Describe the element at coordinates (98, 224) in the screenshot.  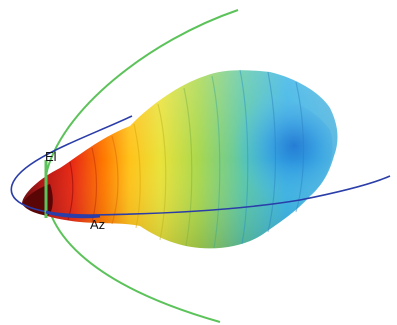
I see `azimuth-label: Az` at that location.